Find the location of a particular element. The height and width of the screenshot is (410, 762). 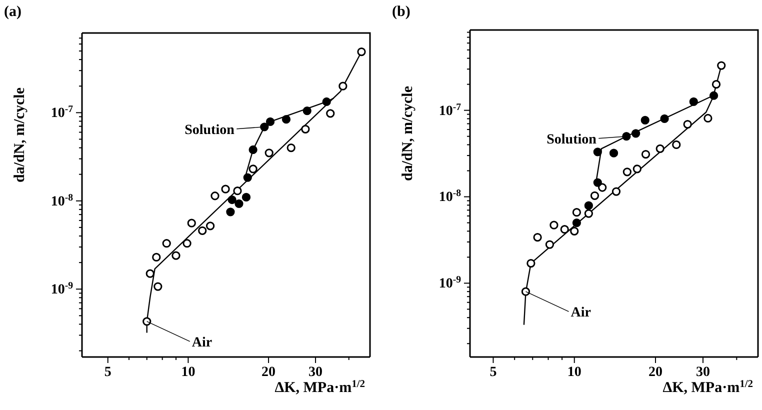

chart-title: (a) is located at coordinates (13, 12).